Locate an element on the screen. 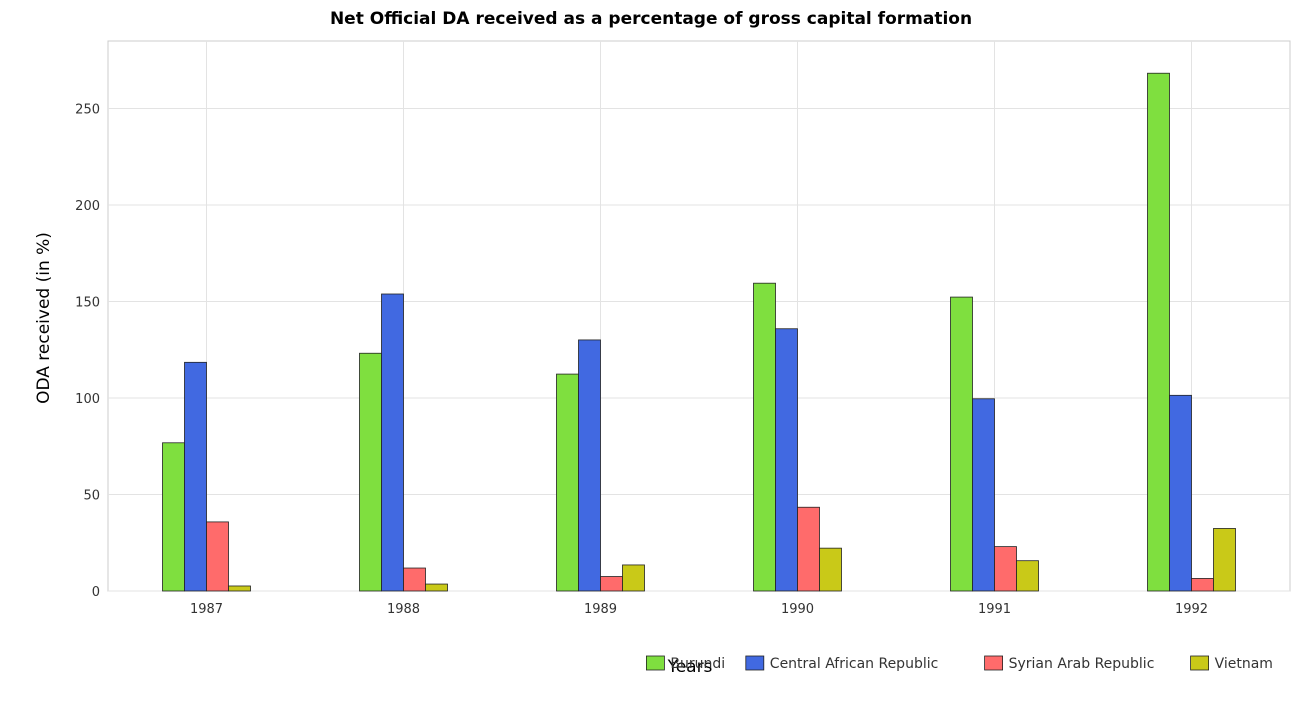  bar-burundi-1987 is located at coordinates (173, 517).